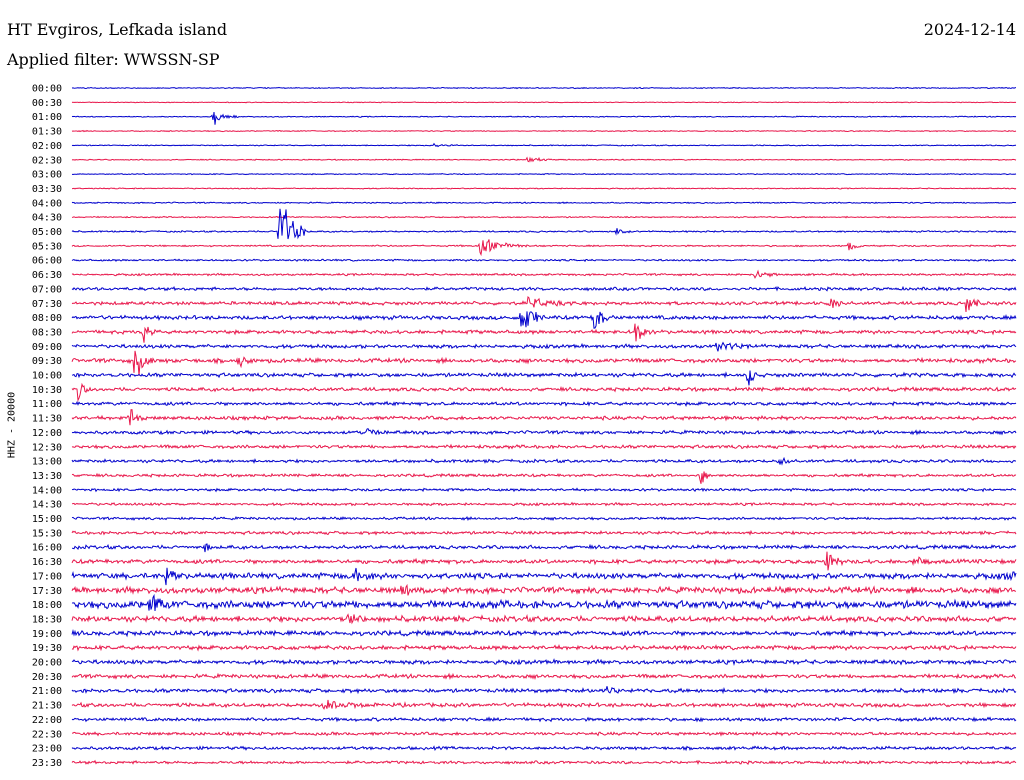 This screenshot has height=780, width=1024. I want to click on row-time-label: 10:30, so click(47, 390).